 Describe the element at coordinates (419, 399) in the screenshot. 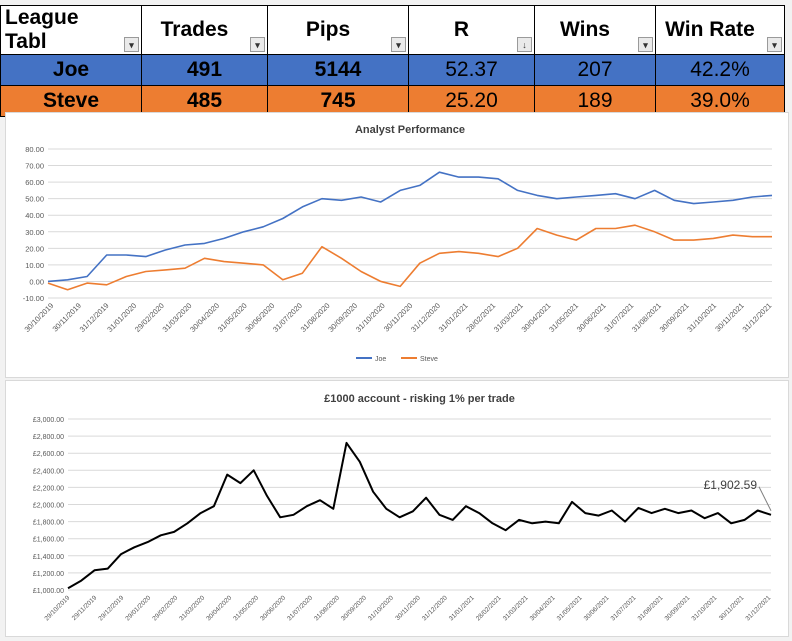

I see `chart-title: £1000 account - risking 1% per trade` at that location.